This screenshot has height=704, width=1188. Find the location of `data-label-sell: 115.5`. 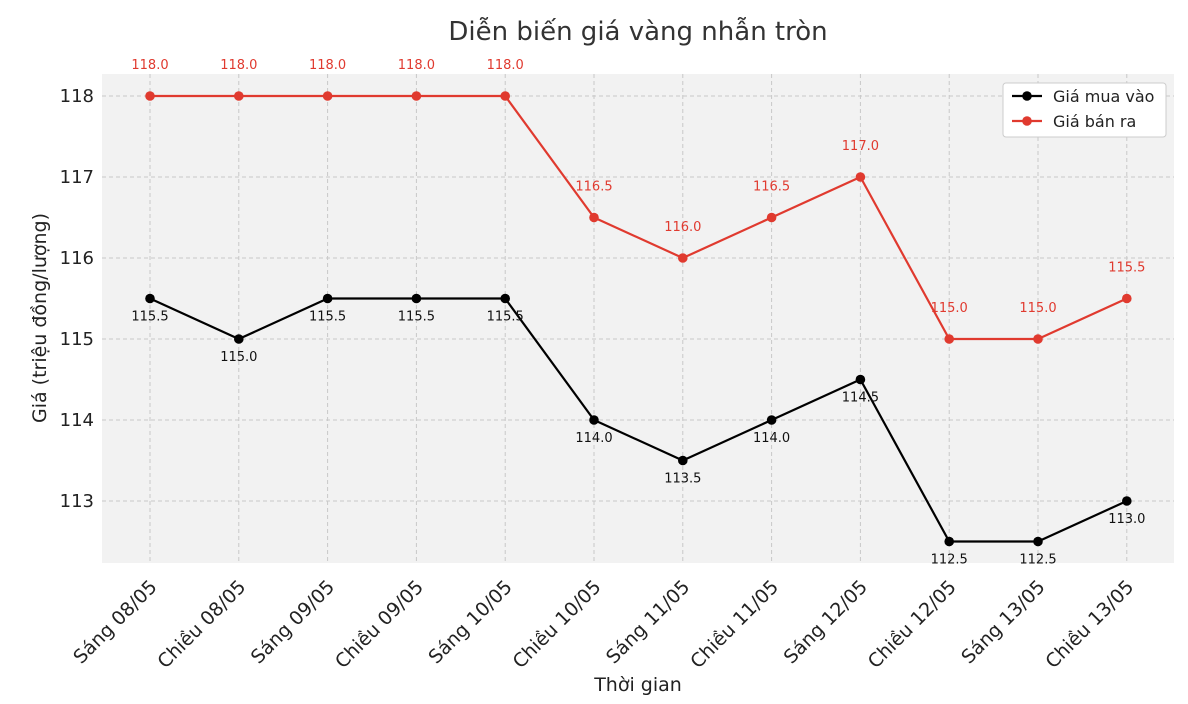

data-label-sell: 115.5 is located at coordinates (1126, 268).